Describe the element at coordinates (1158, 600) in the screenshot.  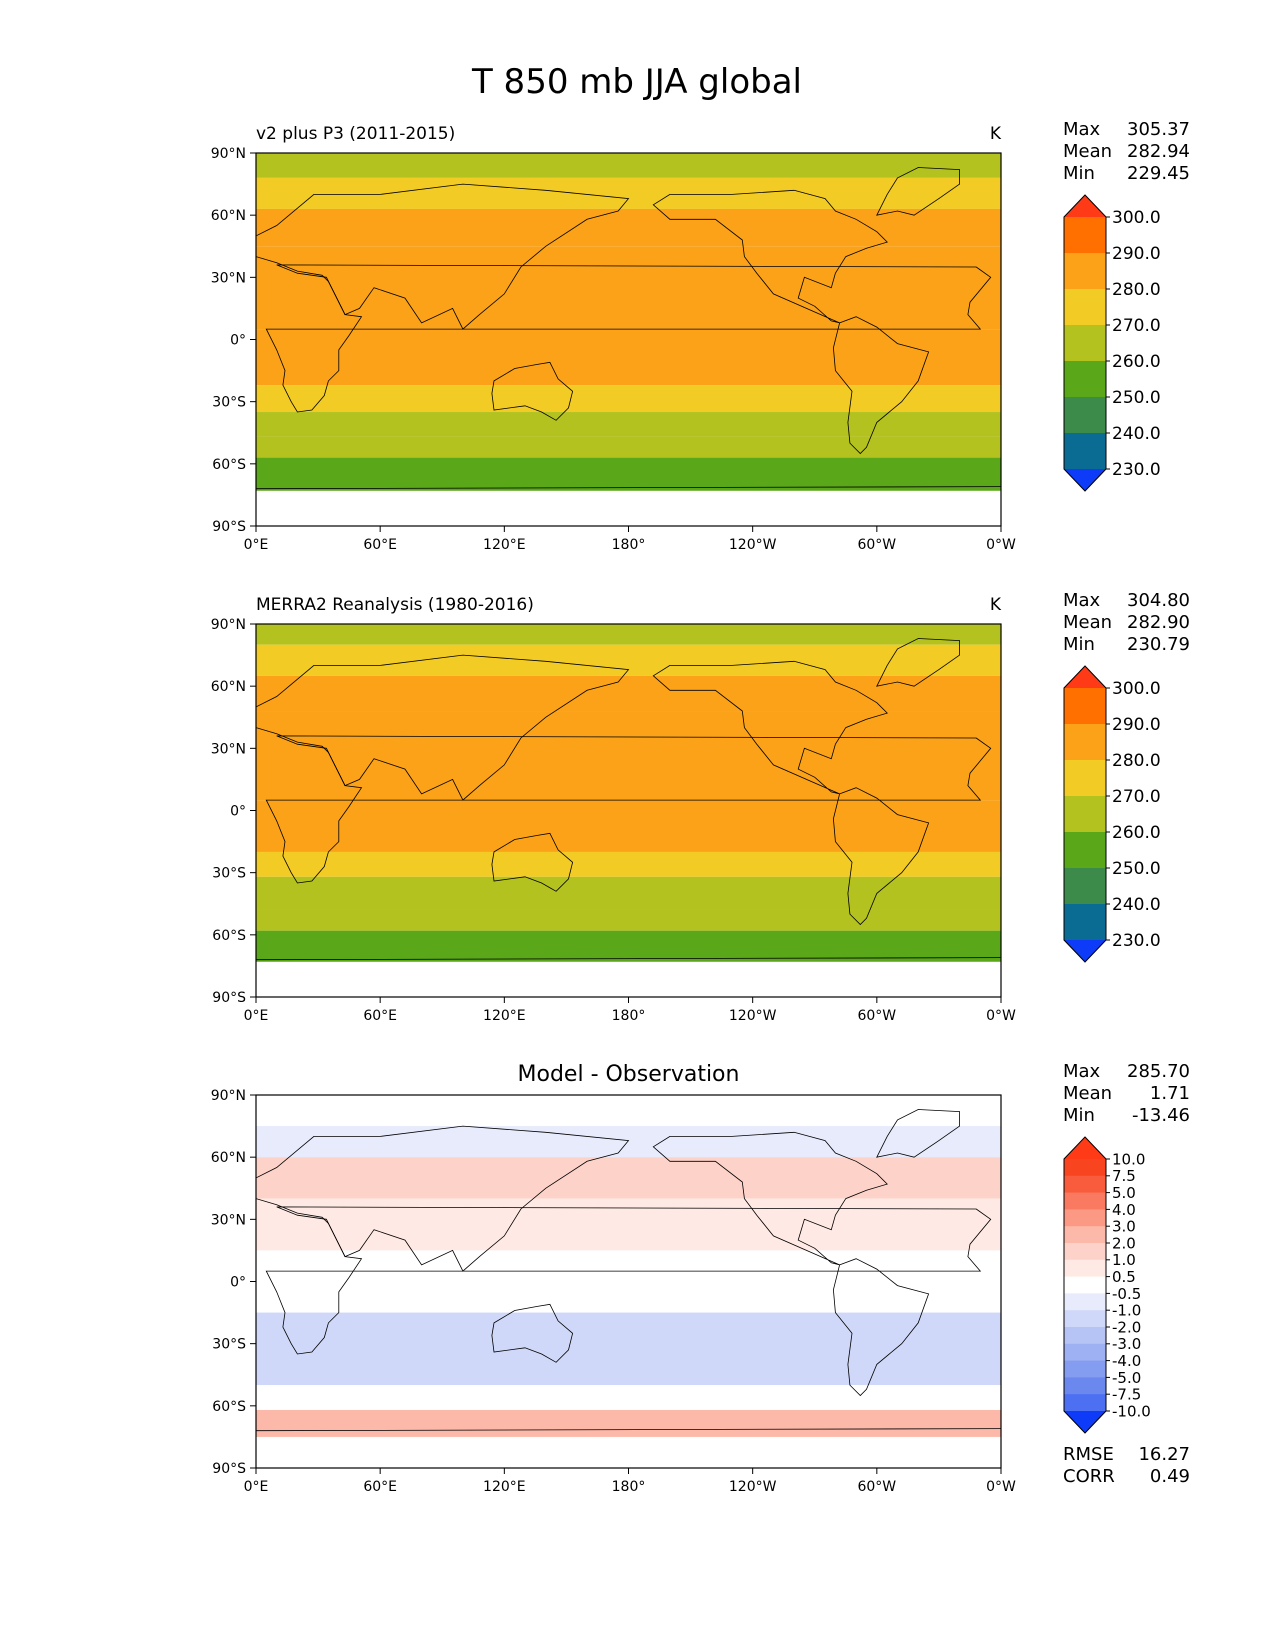
I see `stat-value: 304.80` at that location.